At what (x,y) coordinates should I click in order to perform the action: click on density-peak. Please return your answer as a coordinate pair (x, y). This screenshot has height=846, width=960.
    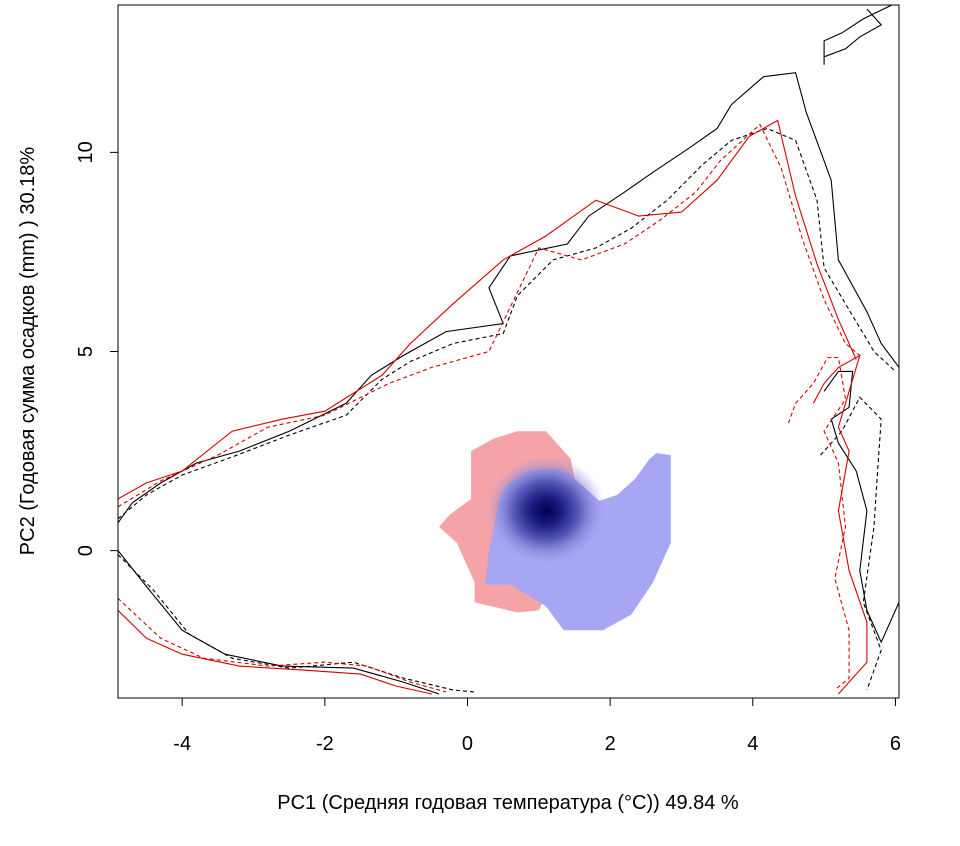
    Looking at the image, I should click on (545, 510).